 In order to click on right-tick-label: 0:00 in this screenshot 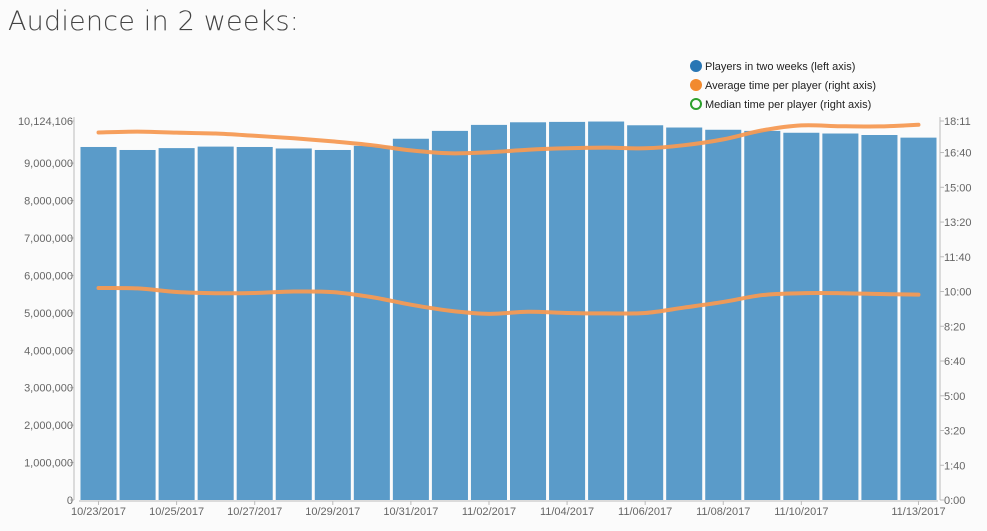, I will do `click(954, 501)`.